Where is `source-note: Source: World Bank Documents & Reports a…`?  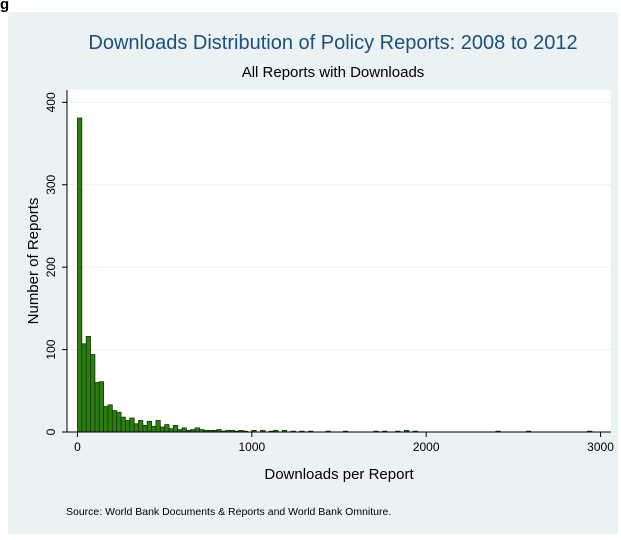
source-note: Source: World Bank Documents & Reports a… is located at coordinates (229, 512).